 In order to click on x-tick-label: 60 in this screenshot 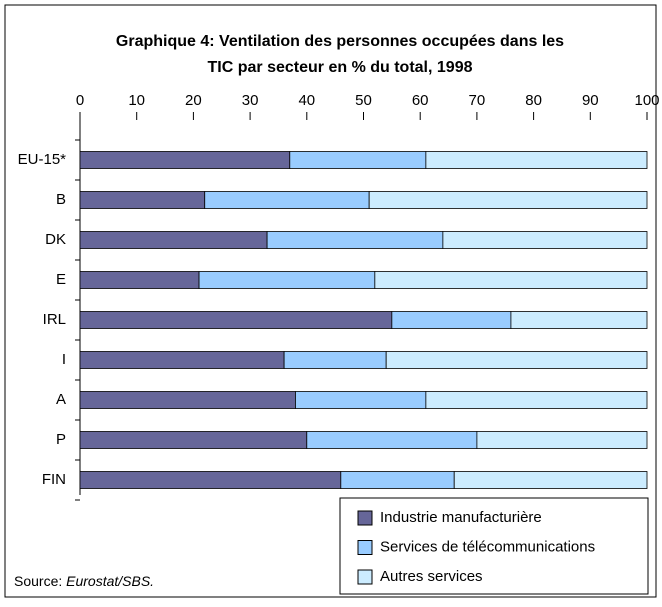, I will do `click(420, 100)`.